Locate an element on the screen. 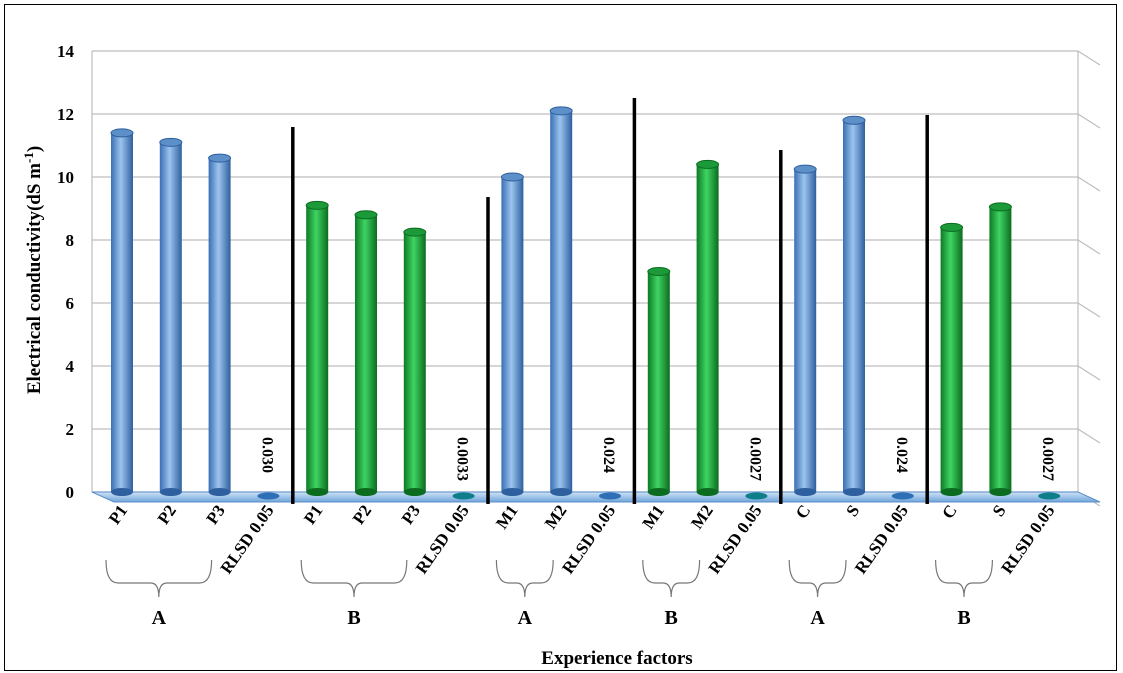 This screenshot has width=1123, height=673. y-tick-label: 4 is located at coordinates (70, 366).